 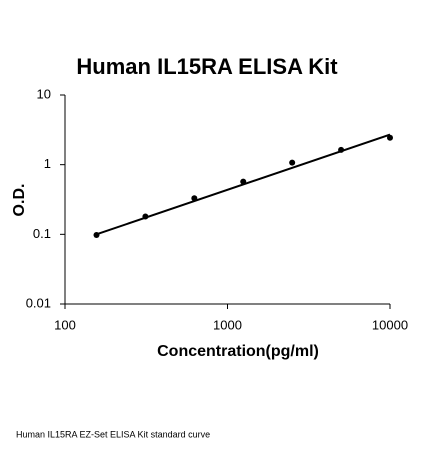 I want to click on chart-title: Human IL15RA ELISA Kit, so click(x=207, y=66).